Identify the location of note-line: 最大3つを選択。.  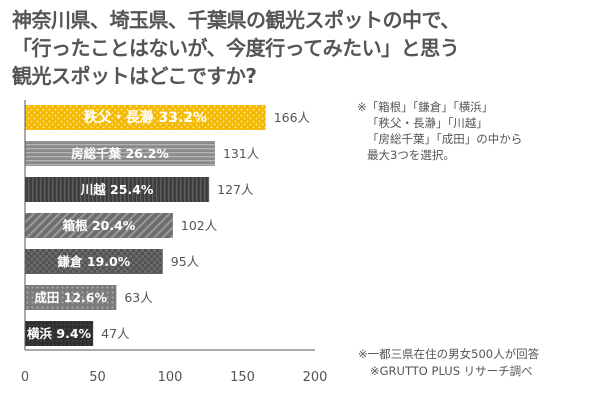
(411, 155).